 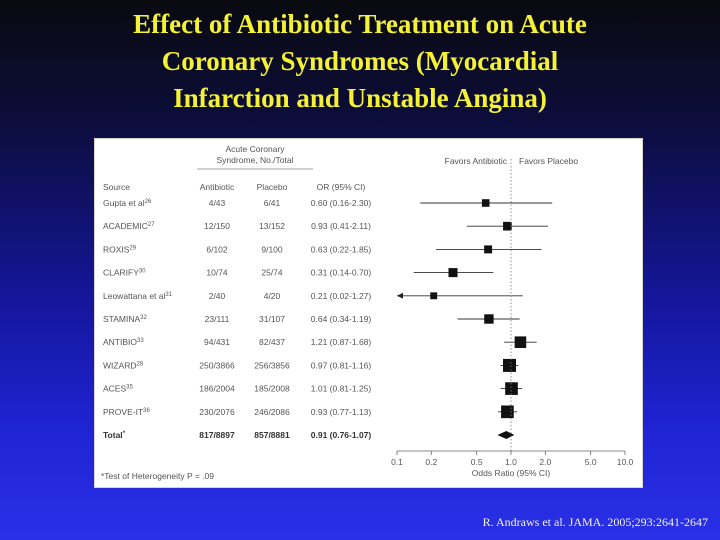 What do you see at coordinates (254, 160) in the screenshot?
I see `group-header-line2: Syndrome, No./Total` at bounding box center [254, 160].